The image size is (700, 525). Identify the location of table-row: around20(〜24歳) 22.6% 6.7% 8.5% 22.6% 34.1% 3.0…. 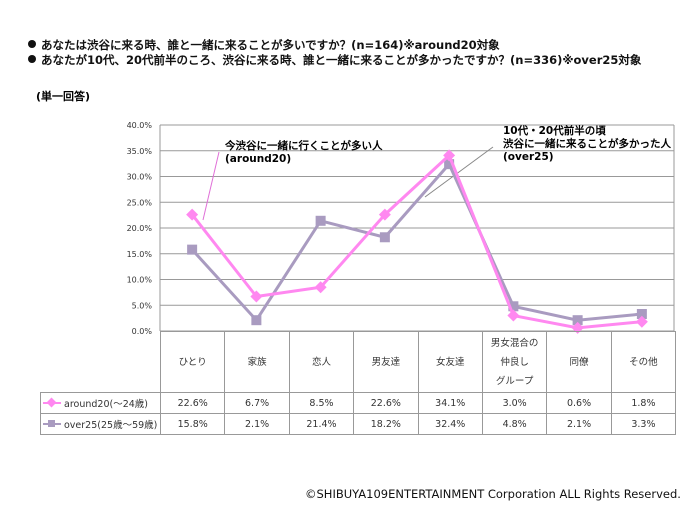
(358, 403).